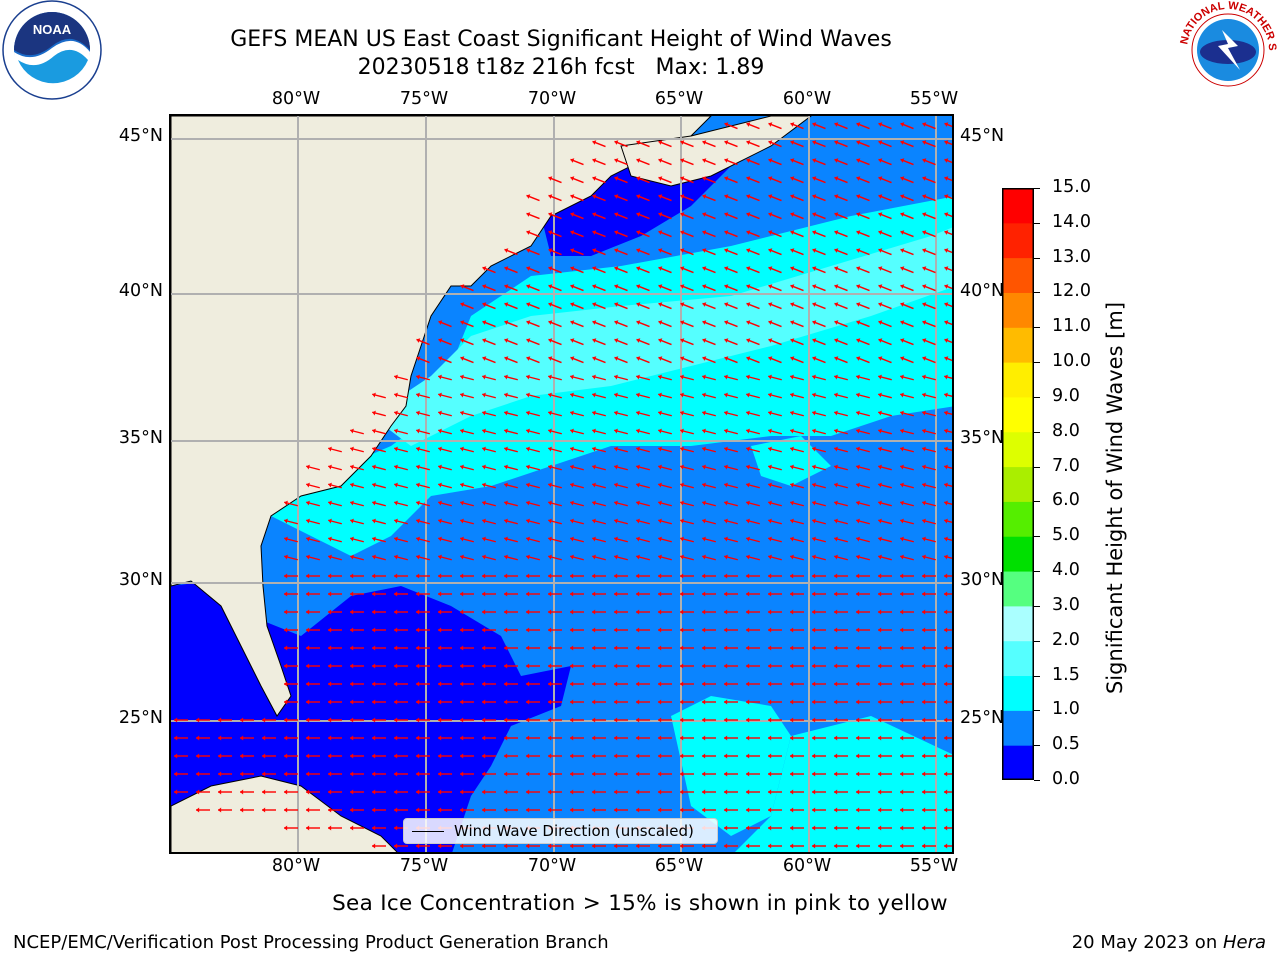 This screenshot has height=960, width=1280. Describe the element at coordinates (1037, 711) in the screenshot. I see `colorbar-tick-mark` at that location.